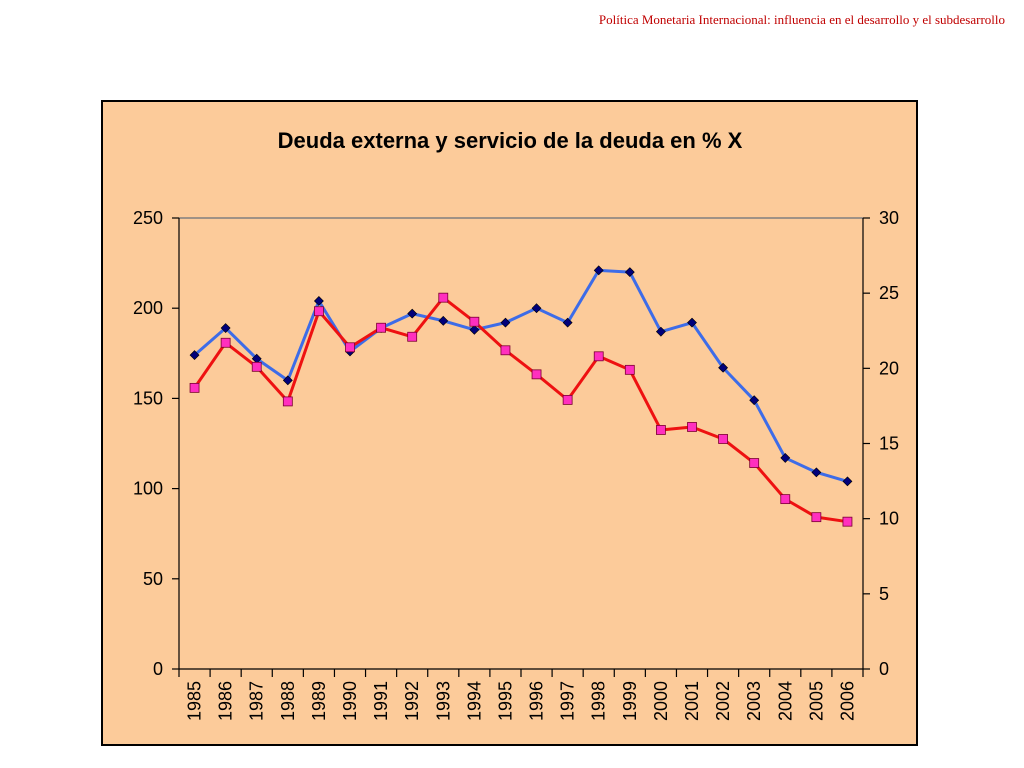 The height and width of the screenshot is (768, 1024). What do you see at coordinates (148, 398) in the screenshot?
I see `y-left-tick-label: 150` at bounding box center [148, 398].